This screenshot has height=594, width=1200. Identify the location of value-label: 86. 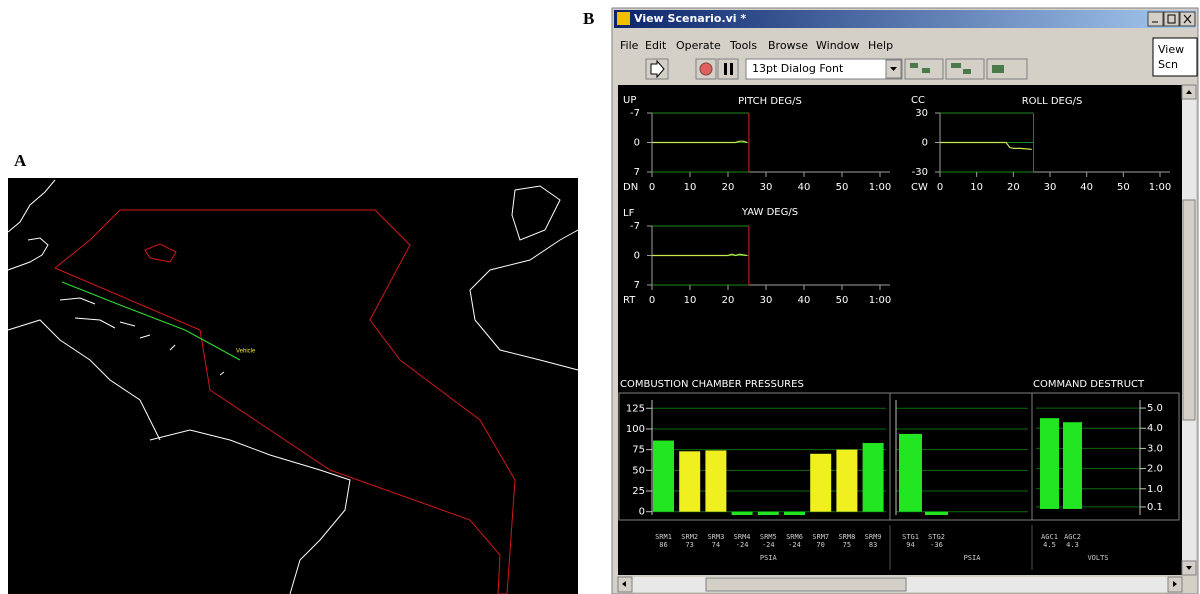
(663, 545).